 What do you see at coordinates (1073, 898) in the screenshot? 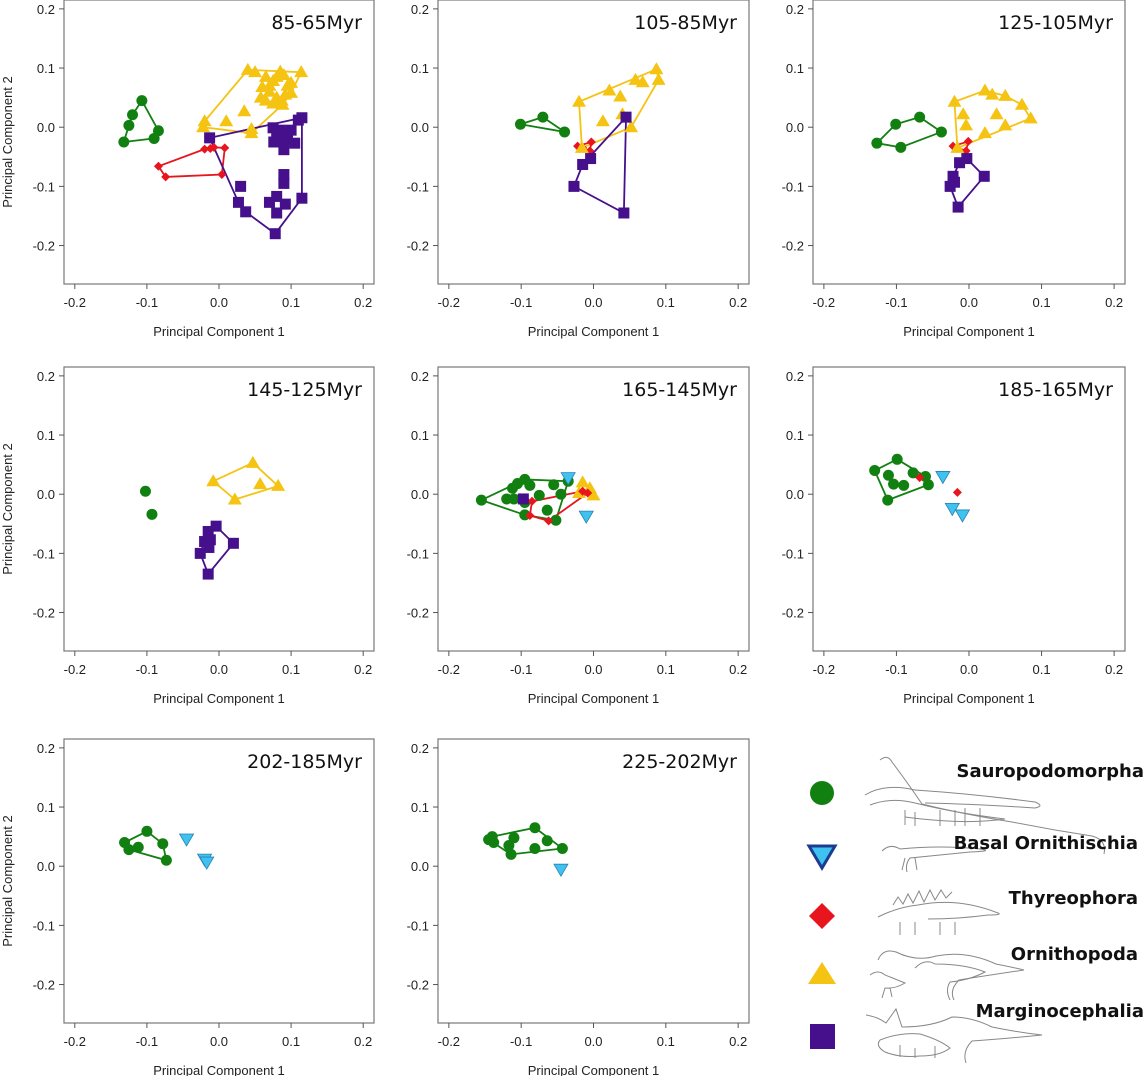
I see `legend-label-thyreophora: Thyreophora` at bounding box center [1073, 898].